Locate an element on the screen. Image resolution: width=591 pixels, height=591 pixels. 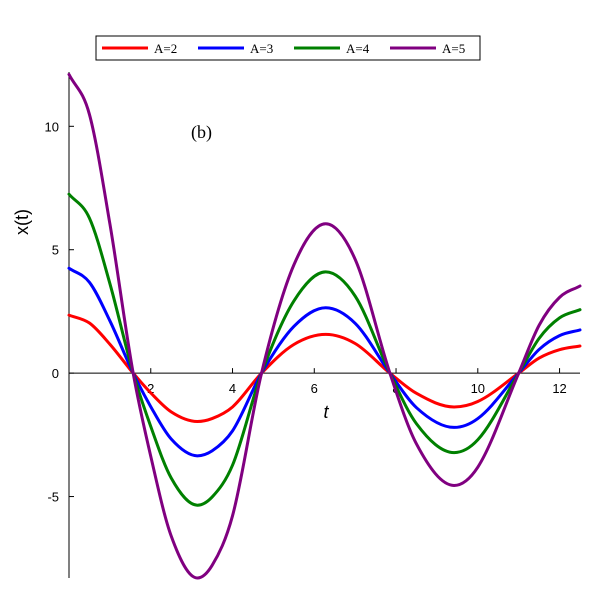
x-tick-label: 12 is located at coordinates (559, 388).